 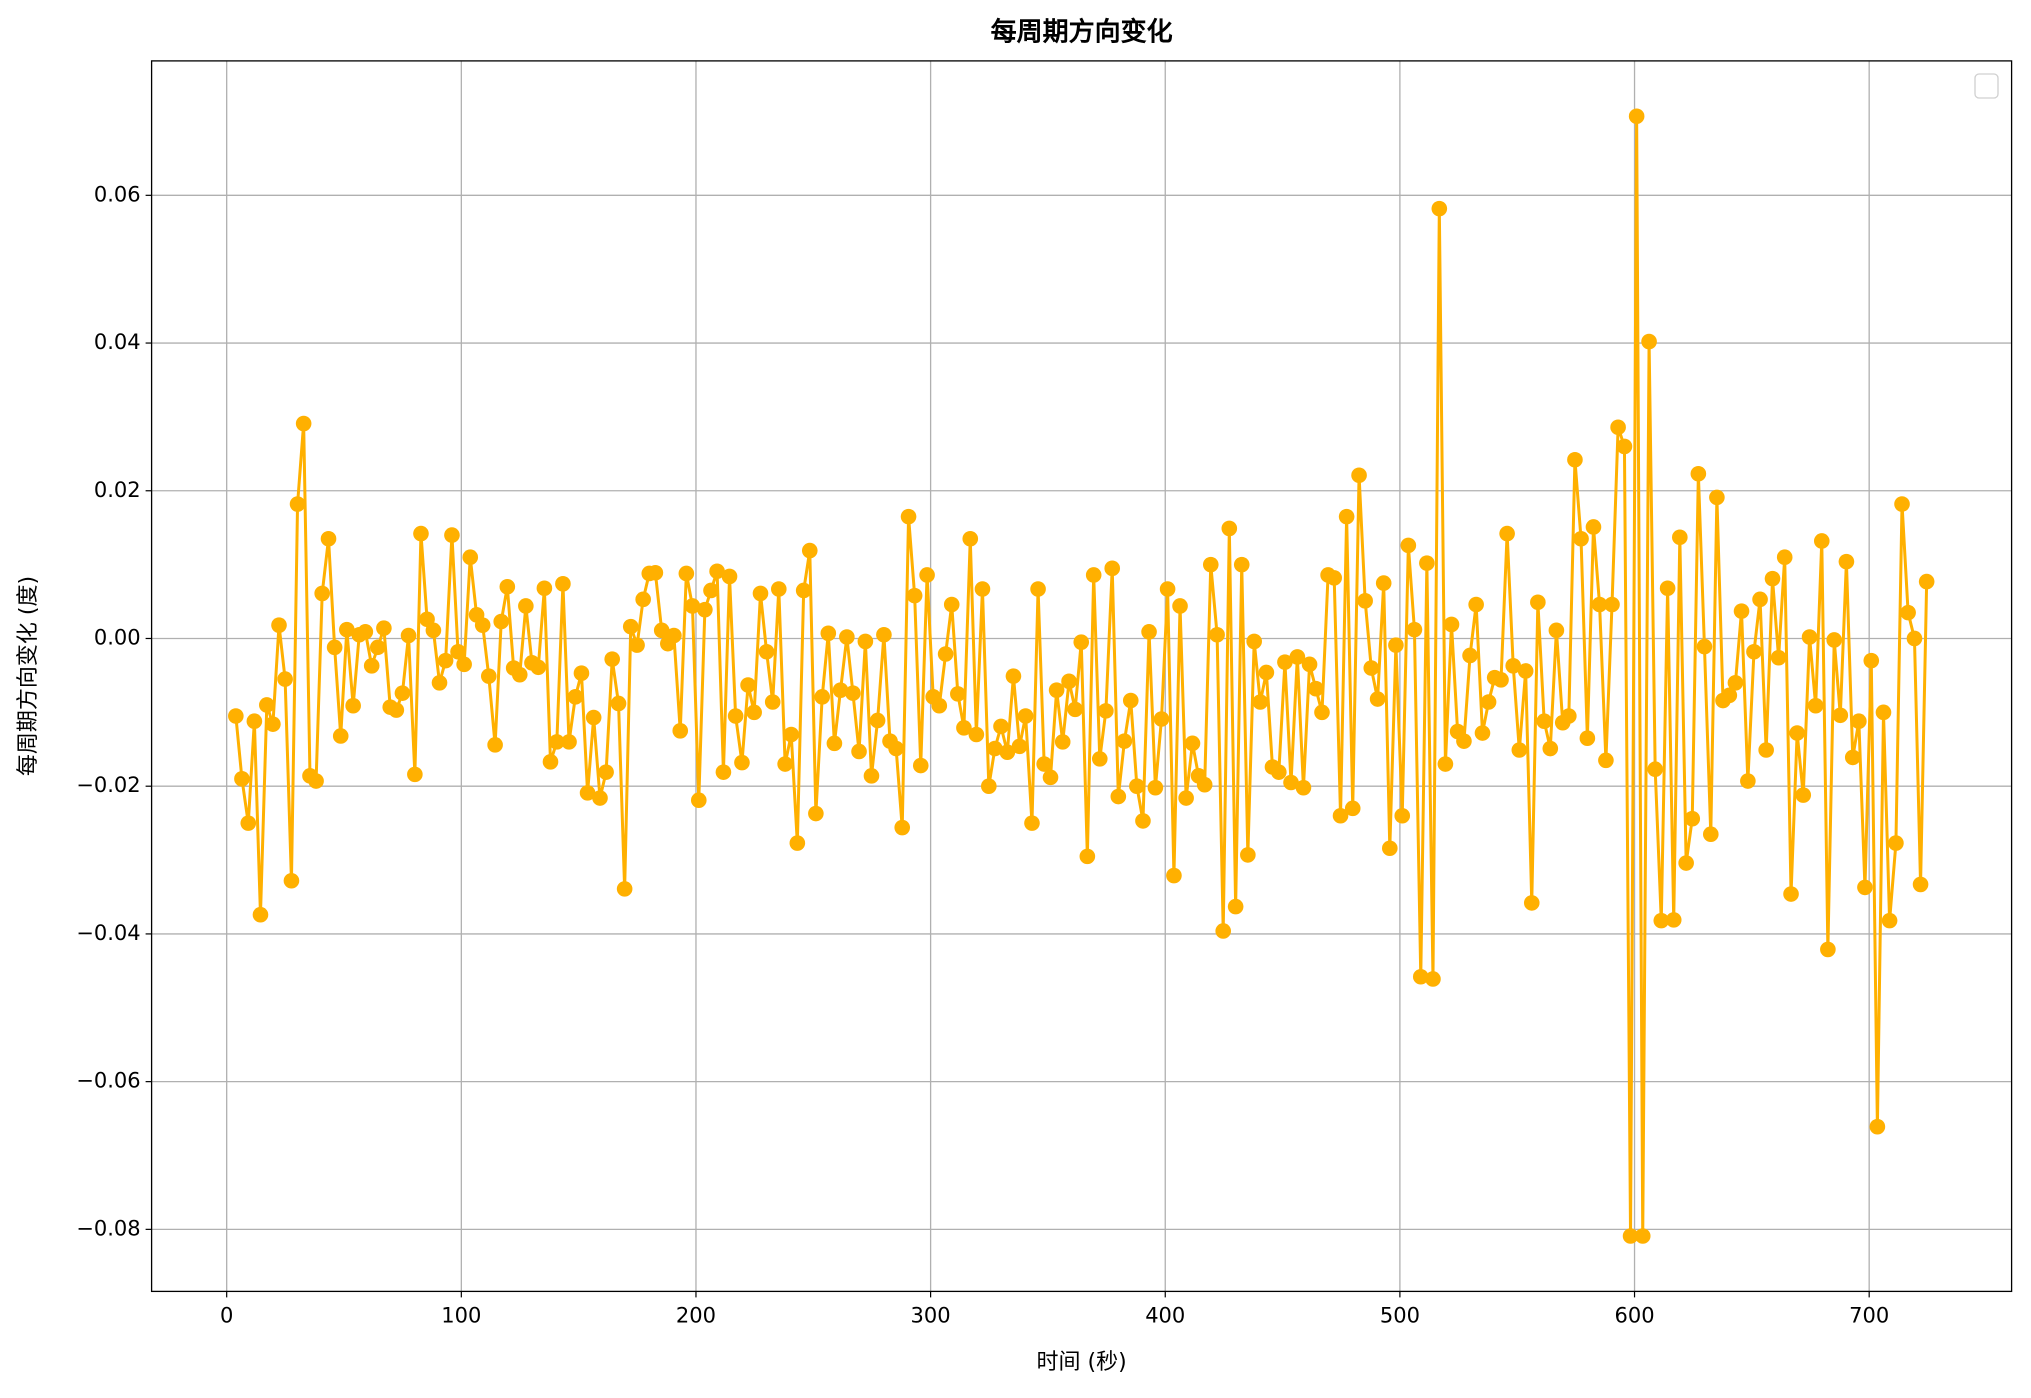 I want to click on x-tick-label: 0, so click(x=226, y=1315).